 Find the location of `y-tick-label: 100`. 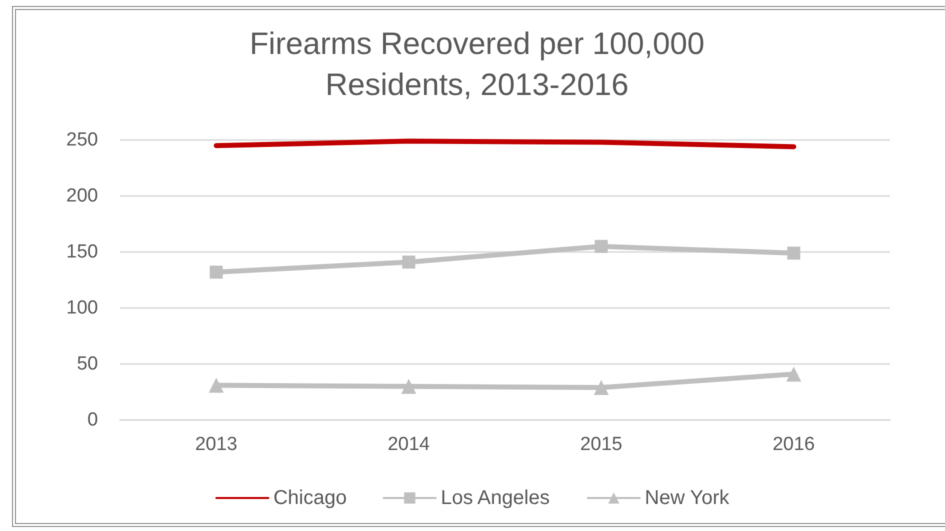

y-tick-label: 100 is located at coordinates (82, 308).